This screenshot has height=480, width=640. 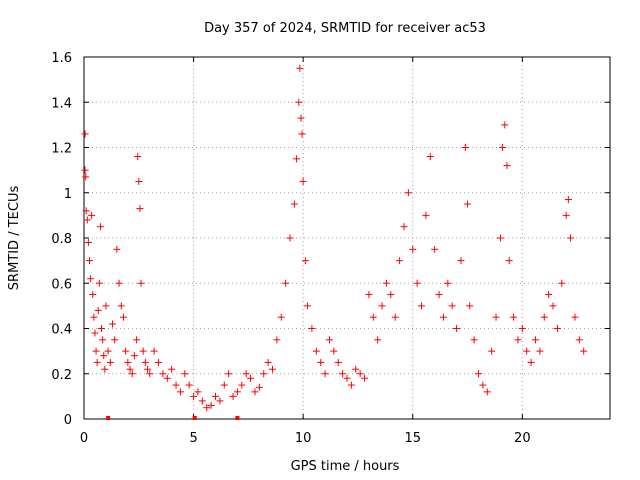 What do you see at coordinates (14, 238) in the screenshot?
I see `y-axis-label: SRMTID / TECUs` at bounding box center [14, 238].